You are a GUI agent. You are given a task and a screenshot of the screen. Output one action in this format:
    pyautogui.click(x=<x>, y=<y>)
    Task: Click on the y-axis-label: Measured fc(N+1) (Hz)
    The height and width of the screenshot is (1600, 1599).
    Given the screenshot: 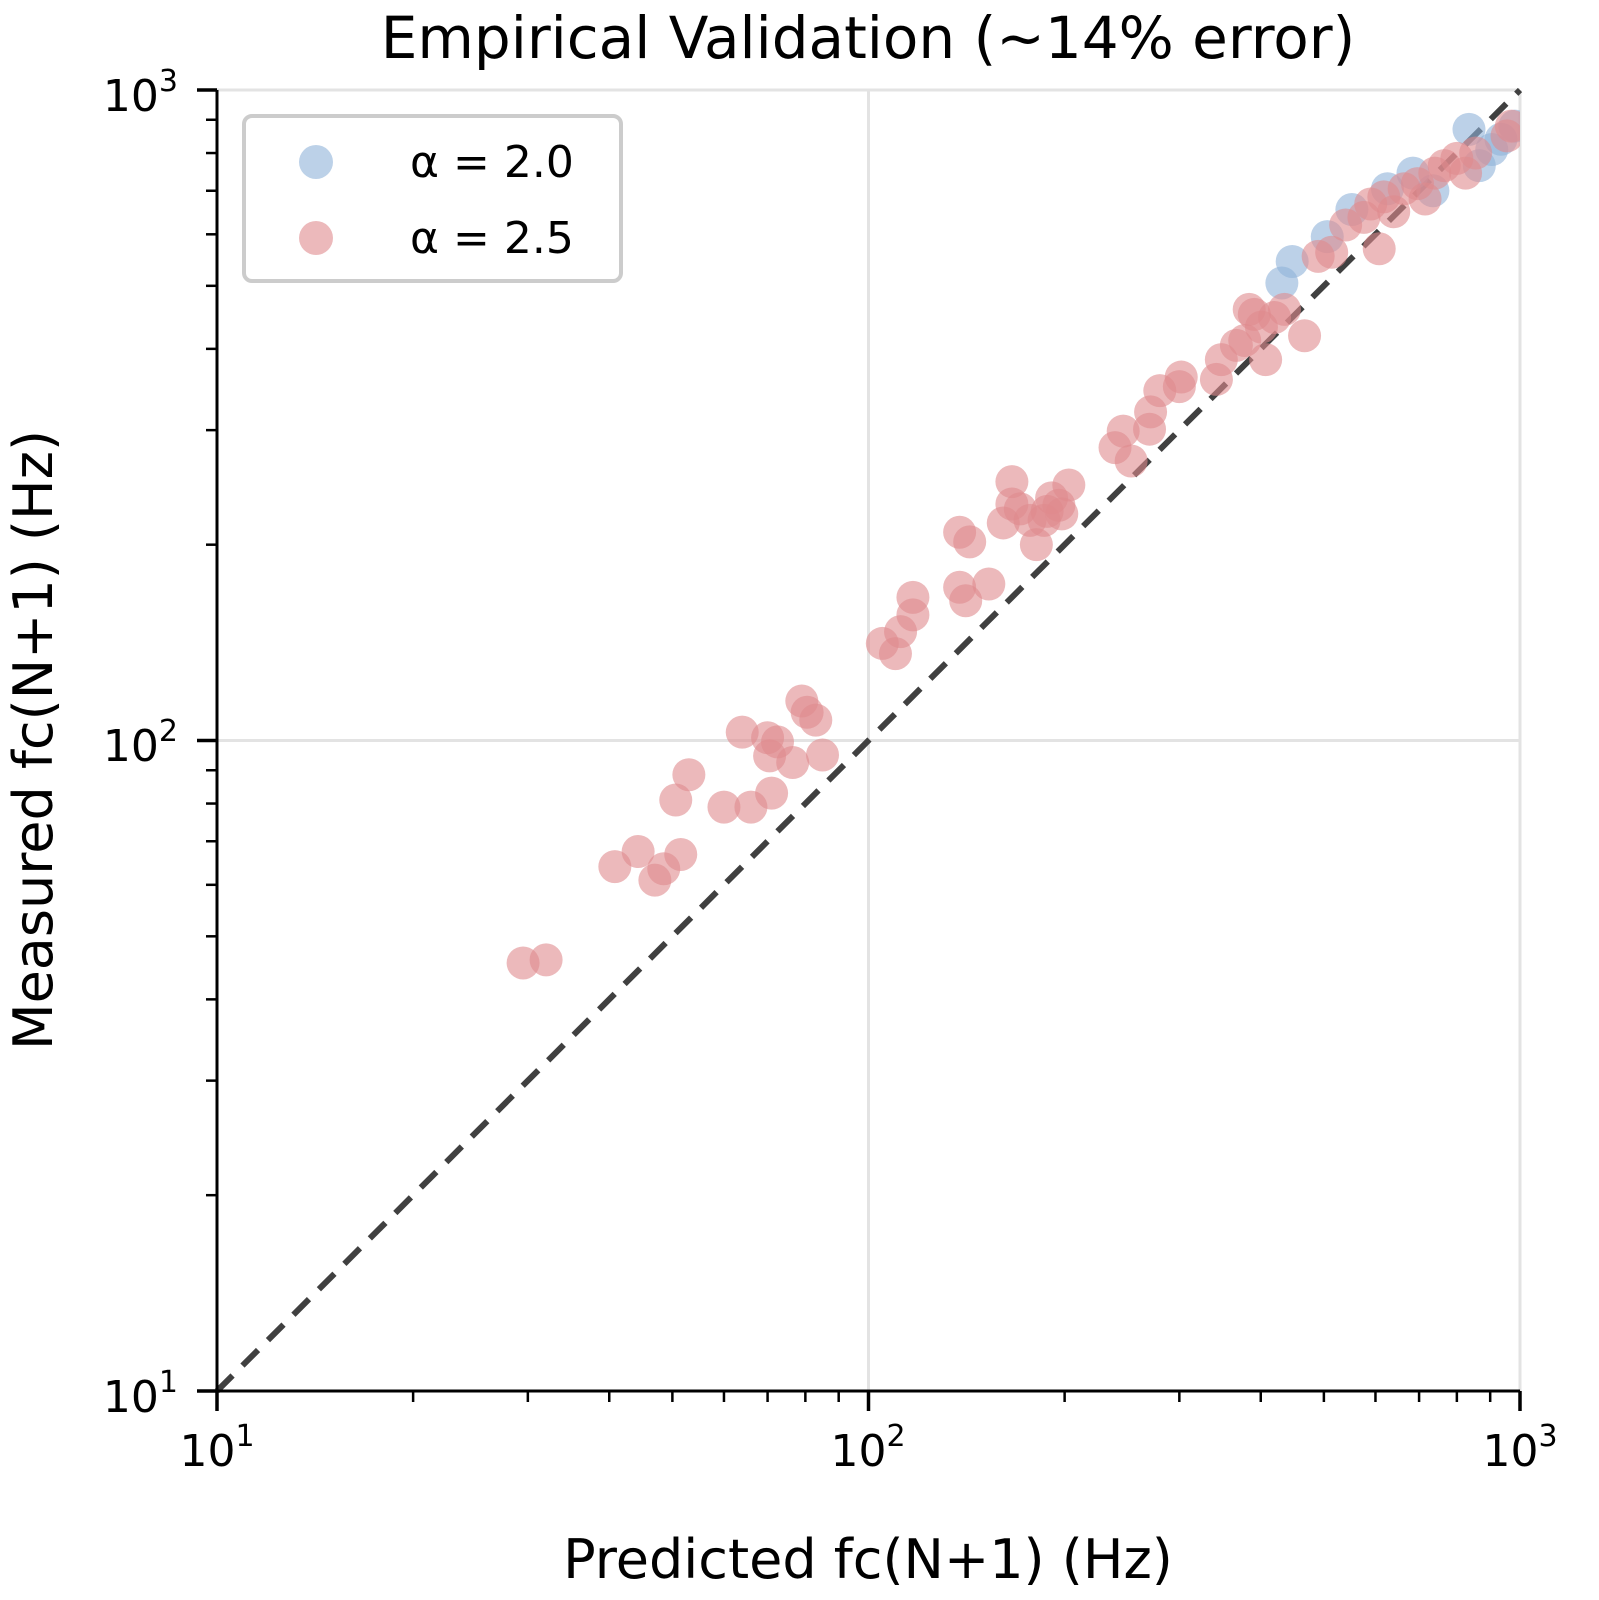 What is the action you would take?
    pyautogui.click(x=33, y=740)
    